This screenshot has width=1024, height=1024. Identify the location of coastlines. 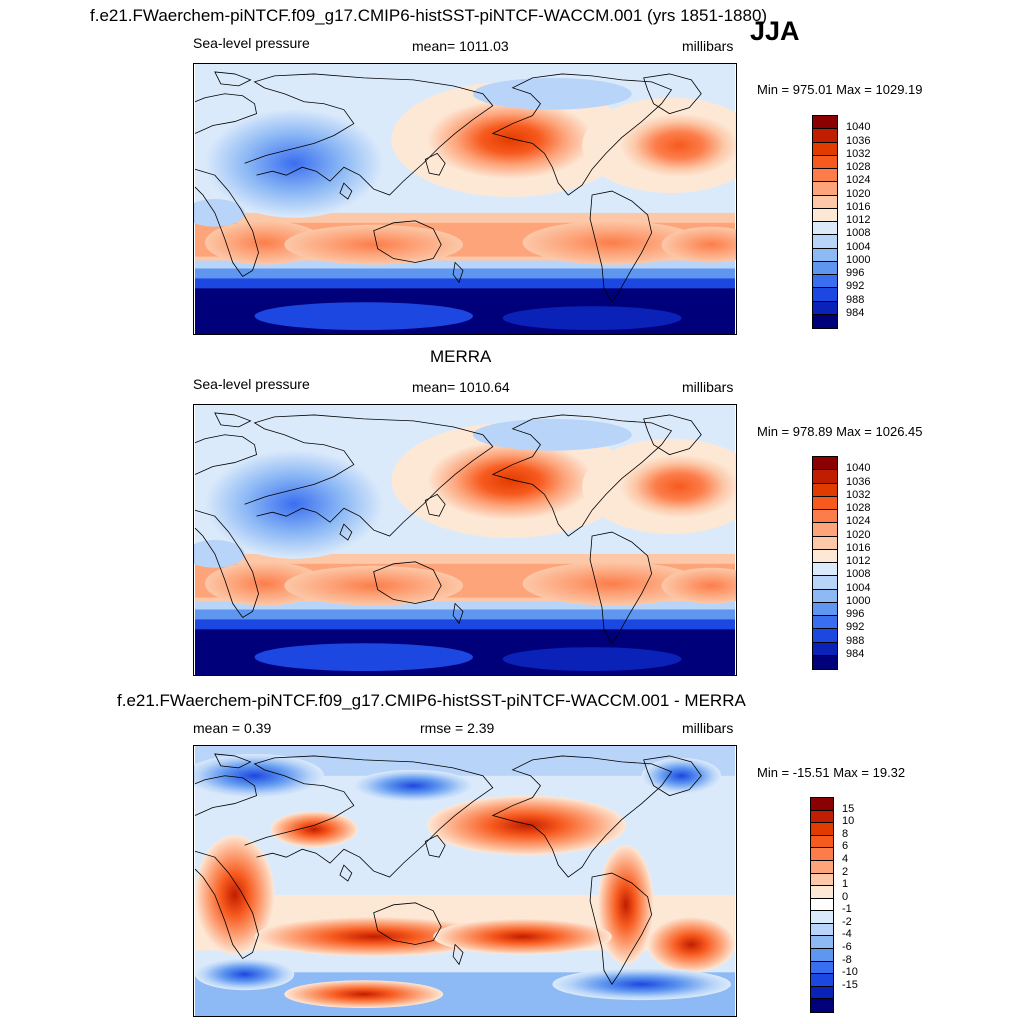
(448, 869).